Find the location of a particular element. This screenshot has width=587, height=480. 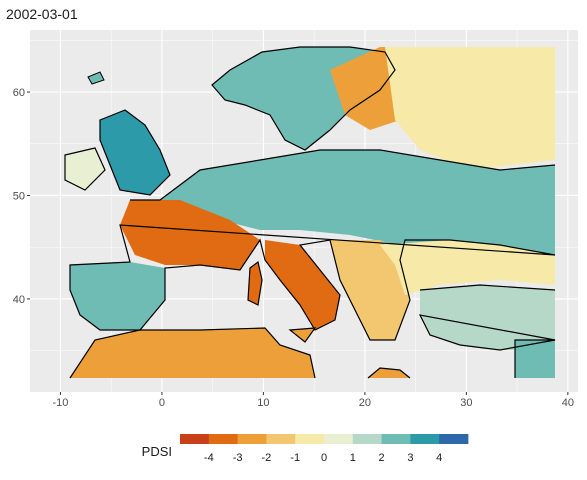

map-title: 2002-03-01 is located at coordinates (42, 14).